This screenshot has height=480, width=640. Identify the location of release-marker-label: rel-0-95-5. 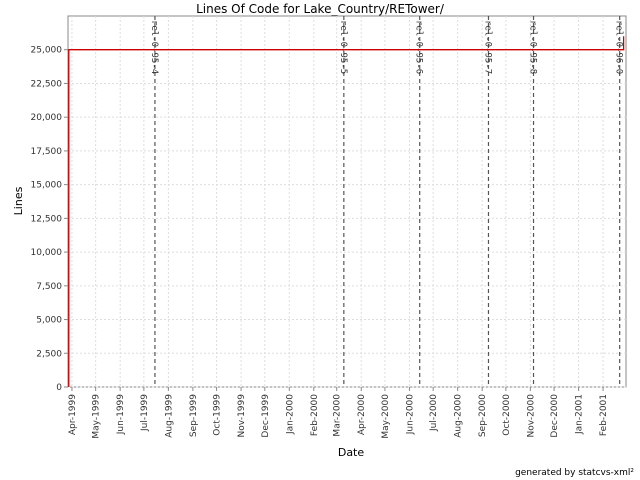
(343, 47).